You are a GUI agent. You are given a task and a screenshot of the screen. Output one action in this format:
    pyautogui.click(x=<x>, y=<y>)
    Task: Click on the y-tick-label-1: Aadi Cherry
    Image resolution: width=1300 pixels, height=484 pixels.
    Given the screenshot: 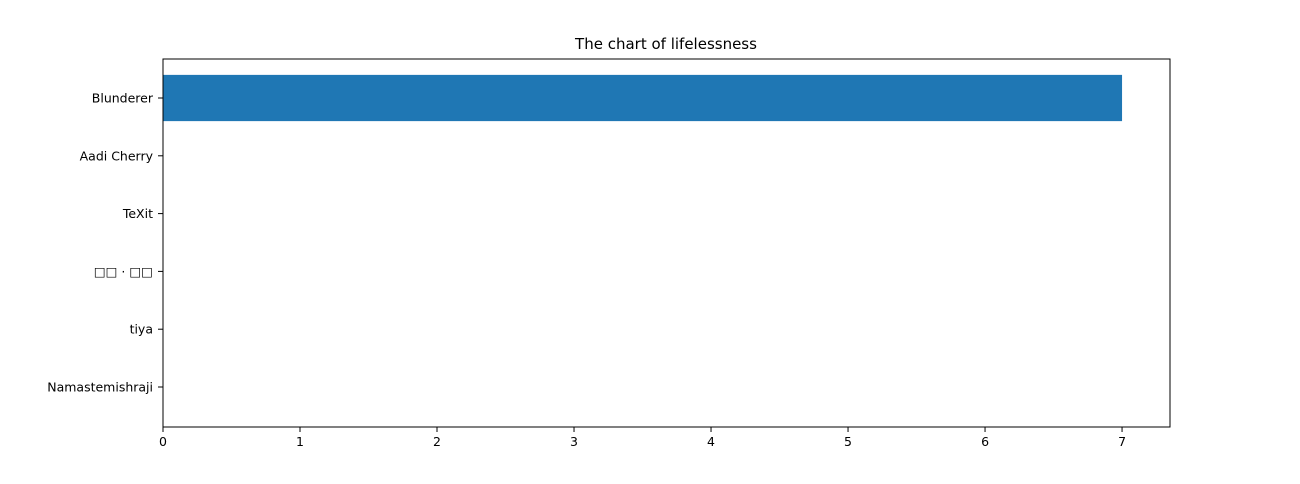 What is the action you would take?
    pyautogui.click(x=117, y=155)
    